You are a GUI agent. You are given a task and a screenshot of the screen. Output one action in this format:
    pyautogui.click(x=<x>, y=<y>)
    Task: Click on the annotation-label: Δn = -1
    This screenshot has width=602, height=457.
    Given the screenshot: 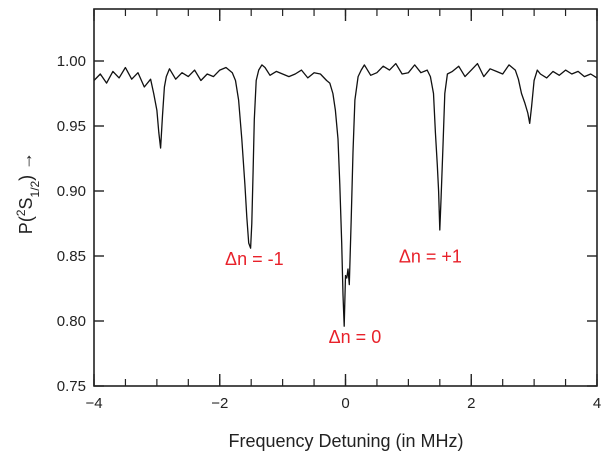 What is the action you would take?
    pyautogui.click(x=254, y=259)
    